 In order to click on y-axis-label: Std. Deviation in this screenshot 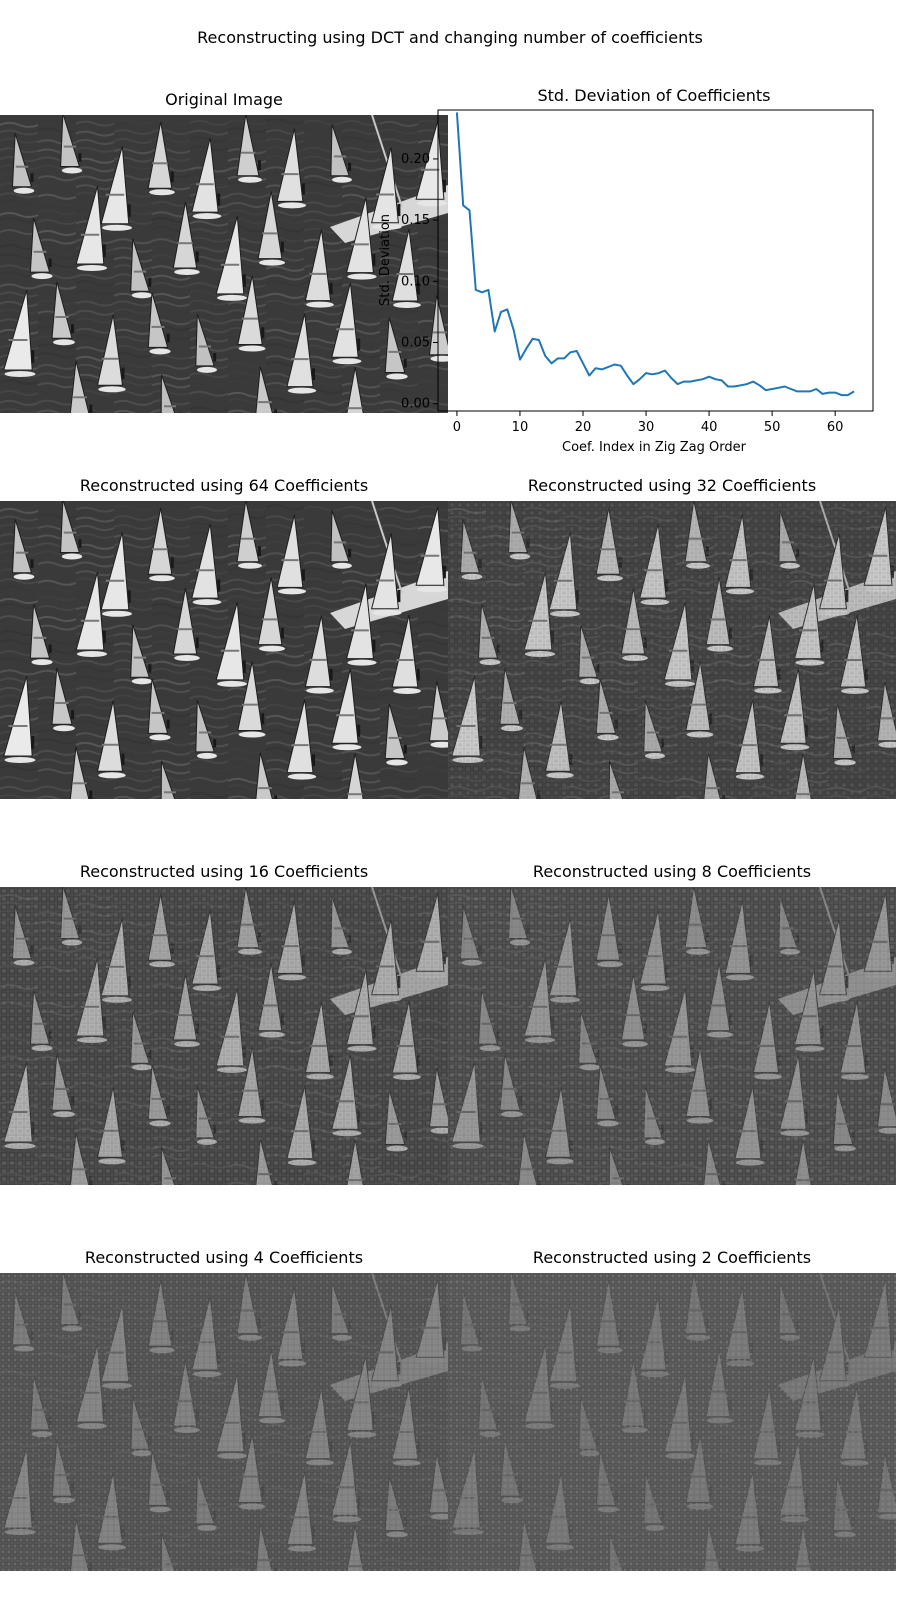, I will do `click(385, 260)`.